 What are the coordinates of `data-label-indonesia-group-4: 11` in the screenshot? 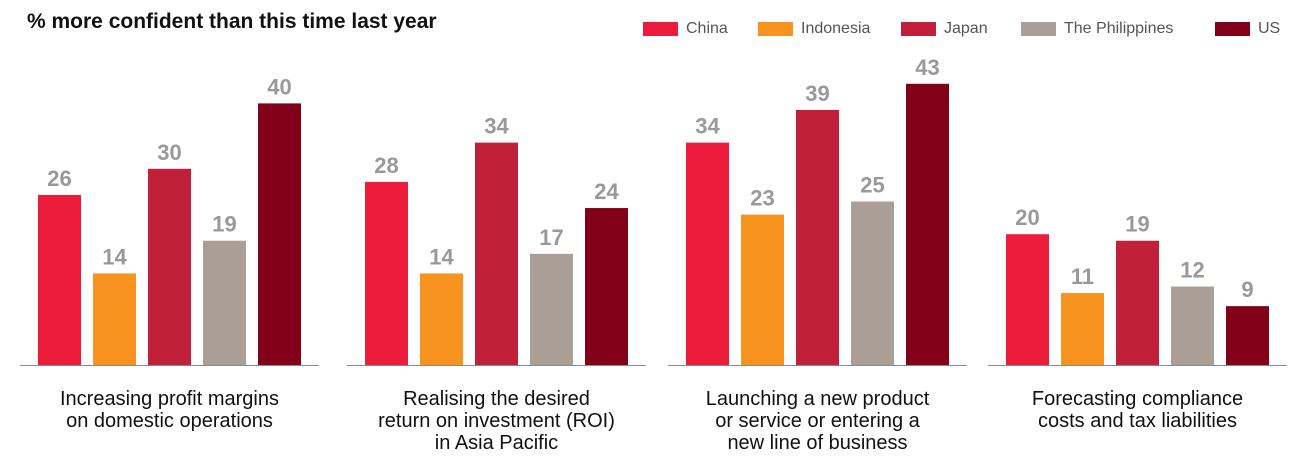 It's located at (1082, 276).